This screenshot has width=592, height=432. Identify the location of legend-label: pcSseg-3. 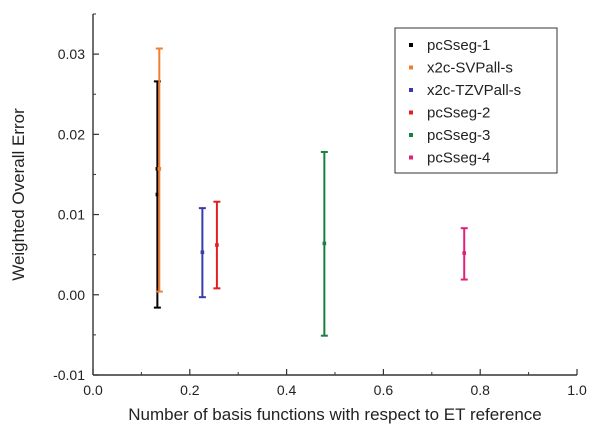
(458, 135).